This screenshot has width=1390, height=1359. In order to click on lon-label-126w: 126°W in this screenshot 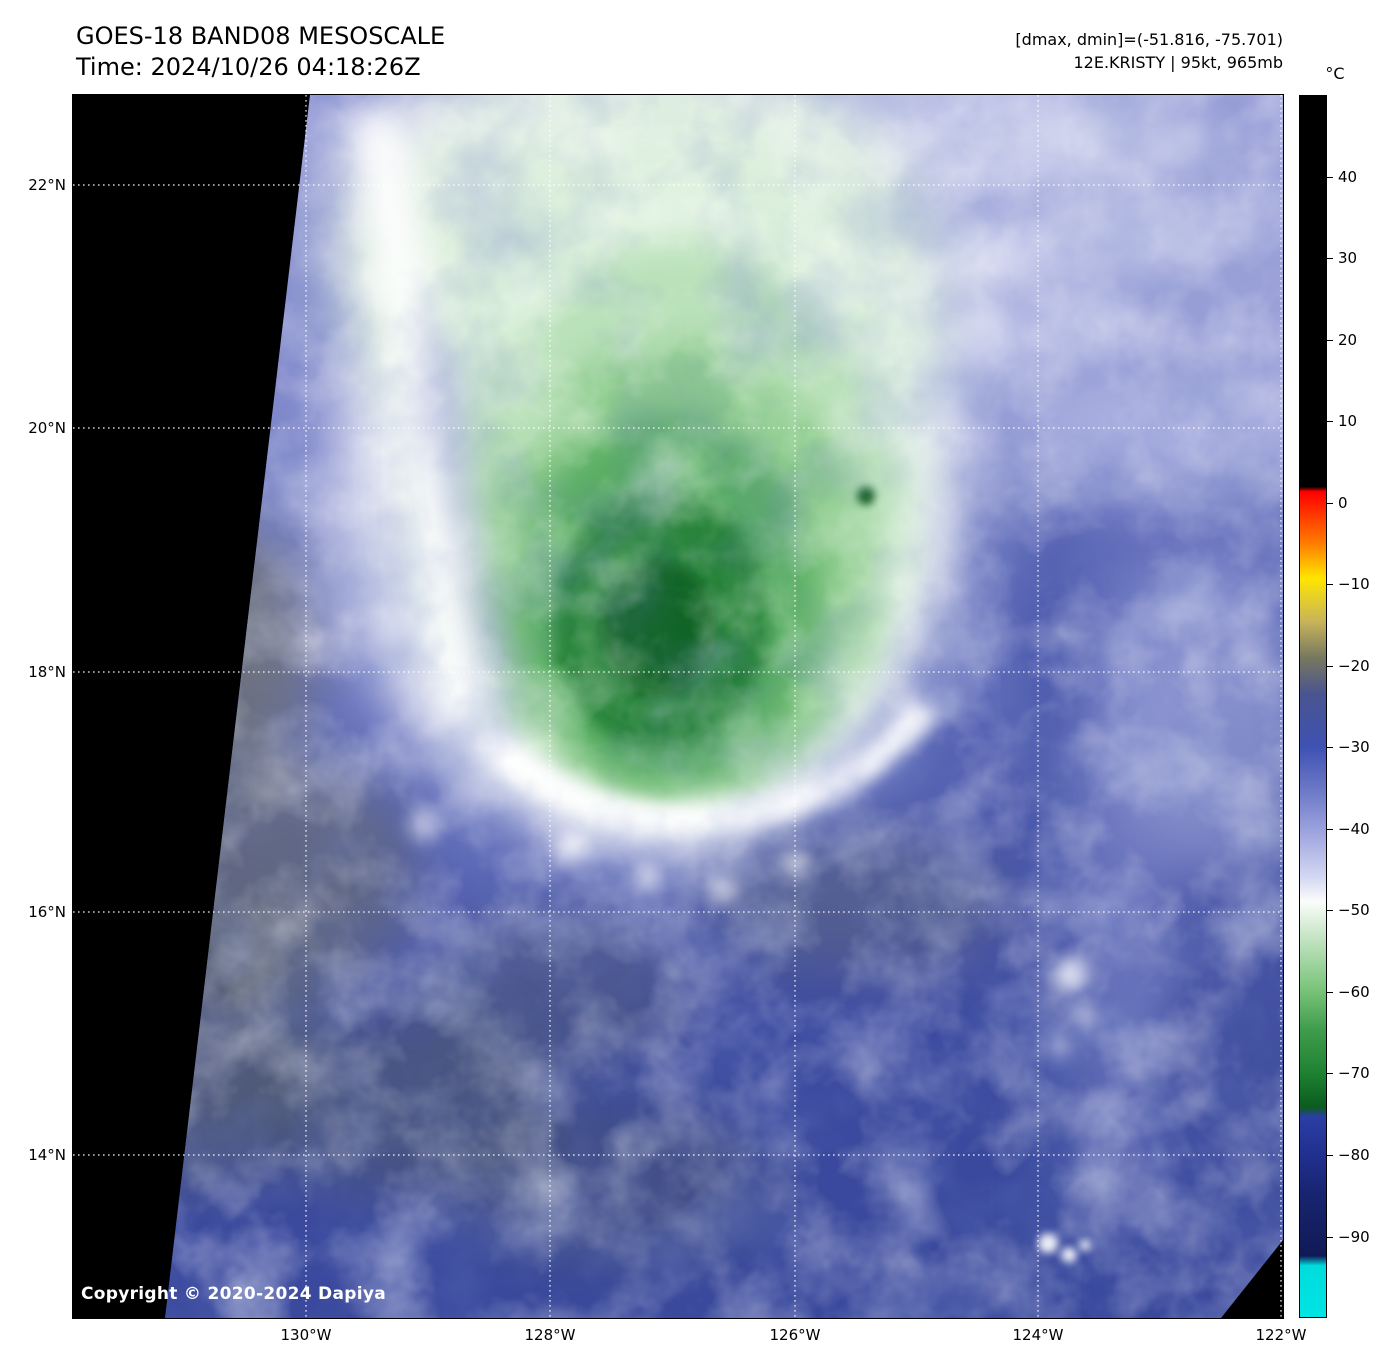, I will do `click(795, 1335)`.